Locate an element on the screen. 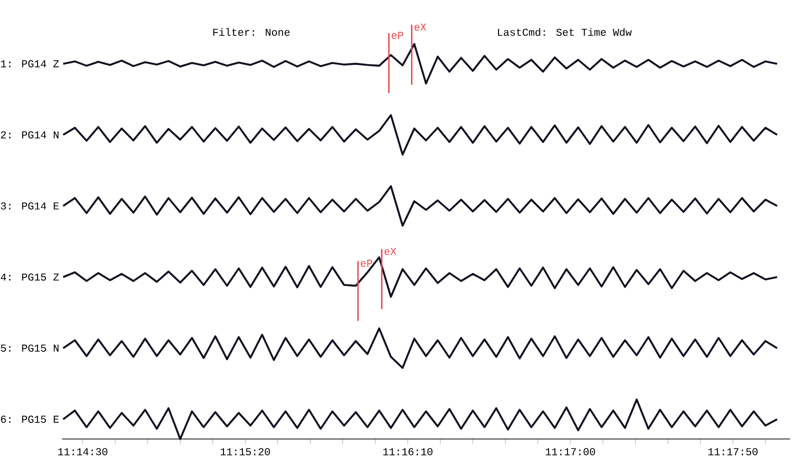 The height and width of the screenshot is (470, 800). series-label: 5: PG15 N is located at coordinates (29, 348).